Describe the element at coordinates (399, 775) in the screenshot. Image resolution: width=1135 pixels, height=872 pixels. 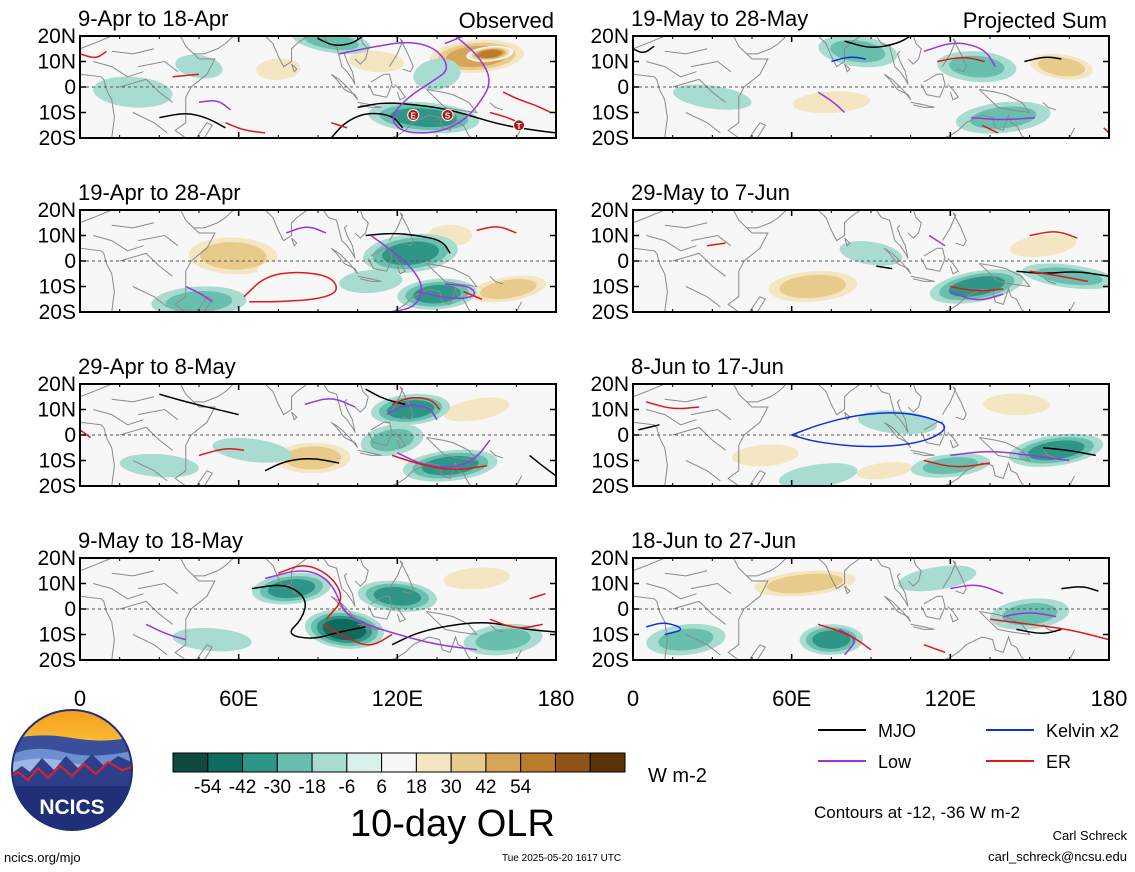
I see `colorbar: -54 -42 -30 -18 -6 6 18 30 42 54` at that location.